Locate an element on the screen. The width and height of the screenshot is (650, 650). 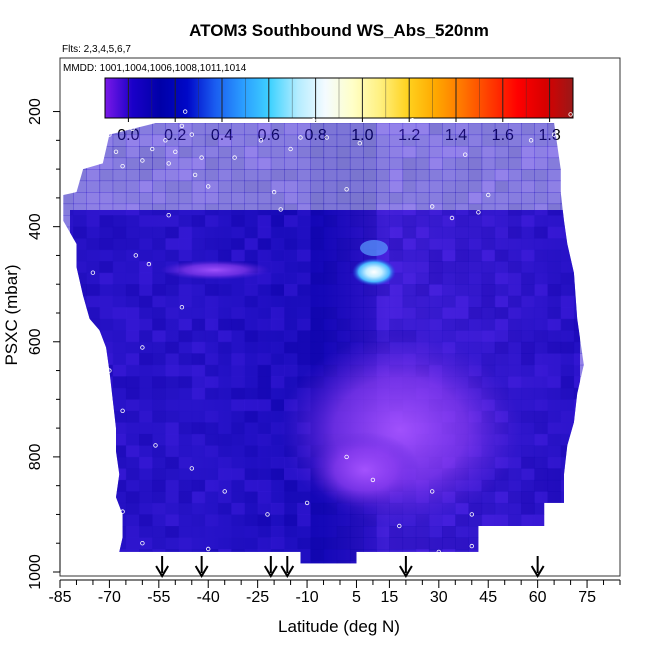
colorbar-divider-lines is located at coordinates (350, 100).